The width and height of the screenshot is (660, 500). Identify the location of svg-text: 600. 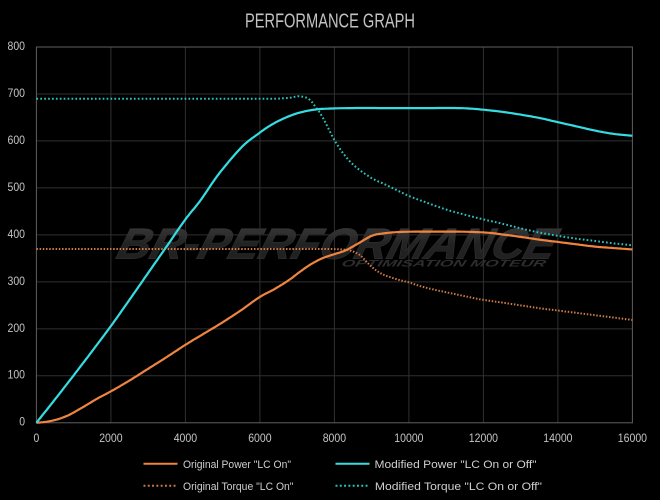
(17, 140).